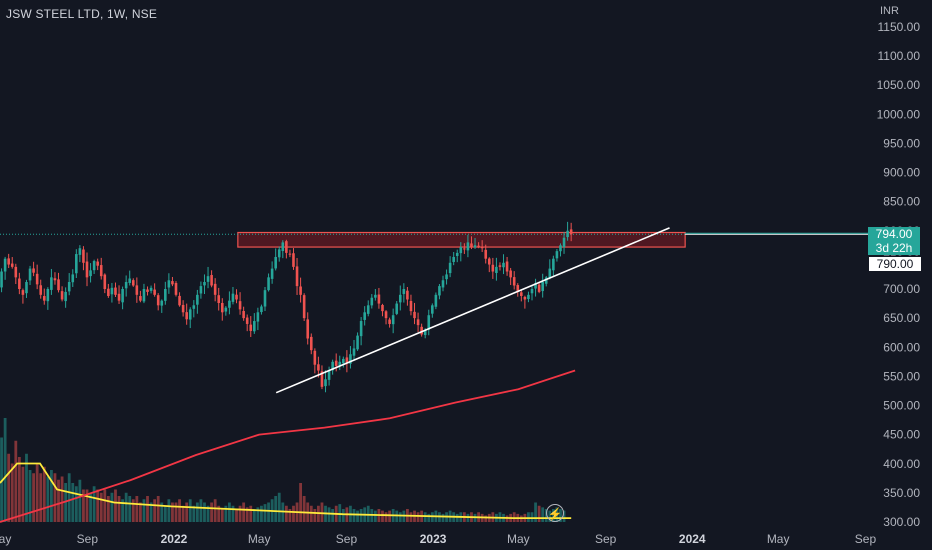  I want to click on lightning-bolt-icon: ⚡, so click(555, 513).